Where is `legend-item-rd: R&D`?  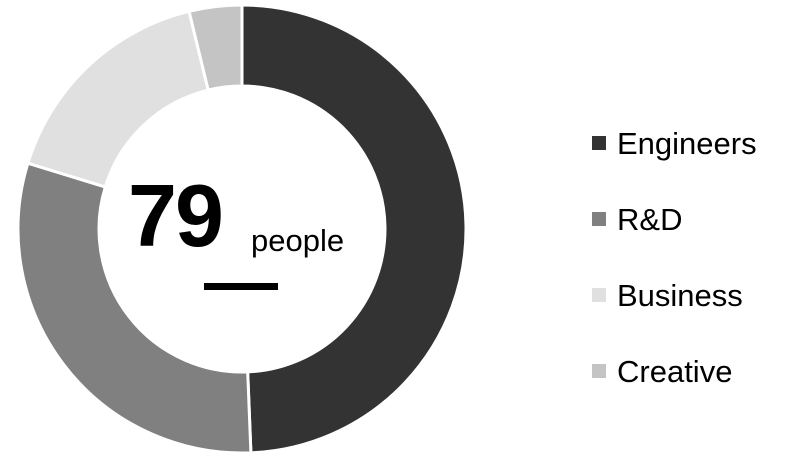 legend-item-rd: R&D is located at coordinates (637, 219).